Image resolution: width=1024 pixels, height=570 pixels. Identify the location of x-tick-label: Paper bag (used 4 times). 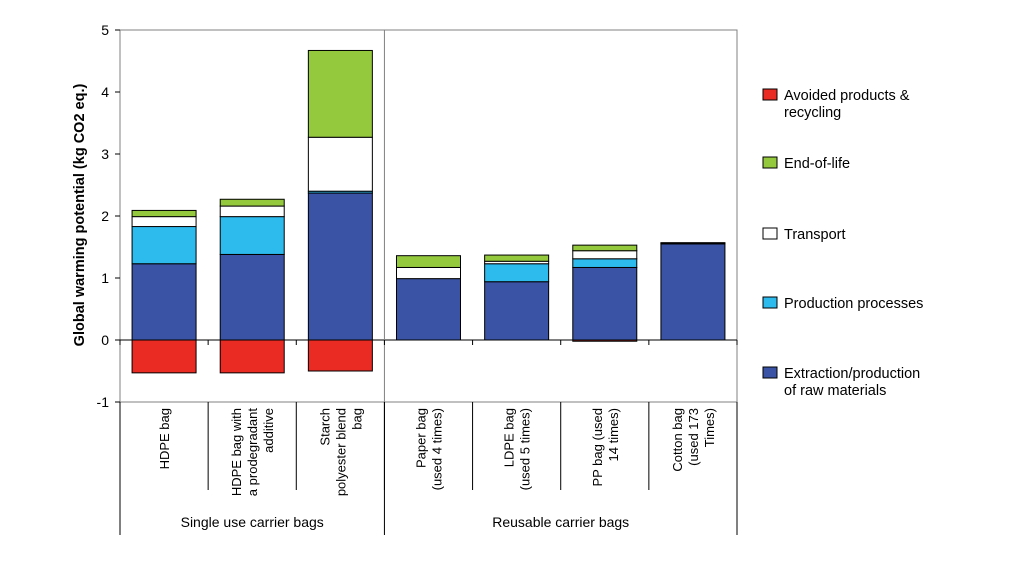
(429, 449).